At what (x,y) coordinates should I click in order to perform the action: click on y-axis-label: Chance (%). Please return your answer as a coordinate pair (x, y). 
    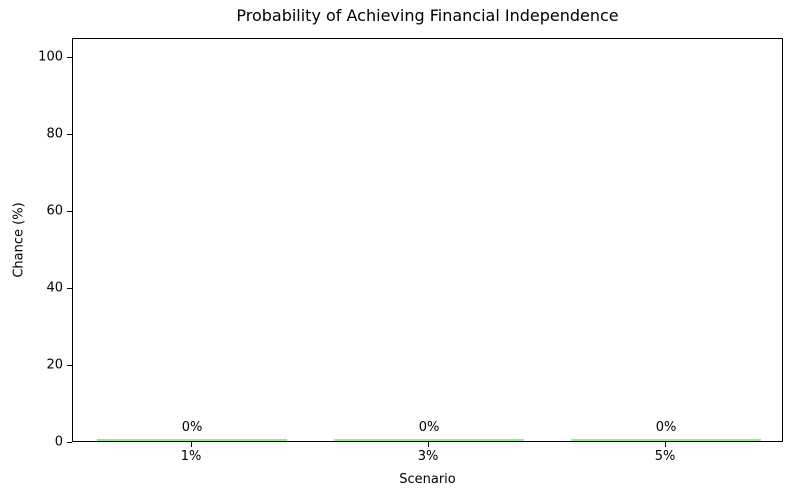
    Looking at the image, I should click on (19, 240).